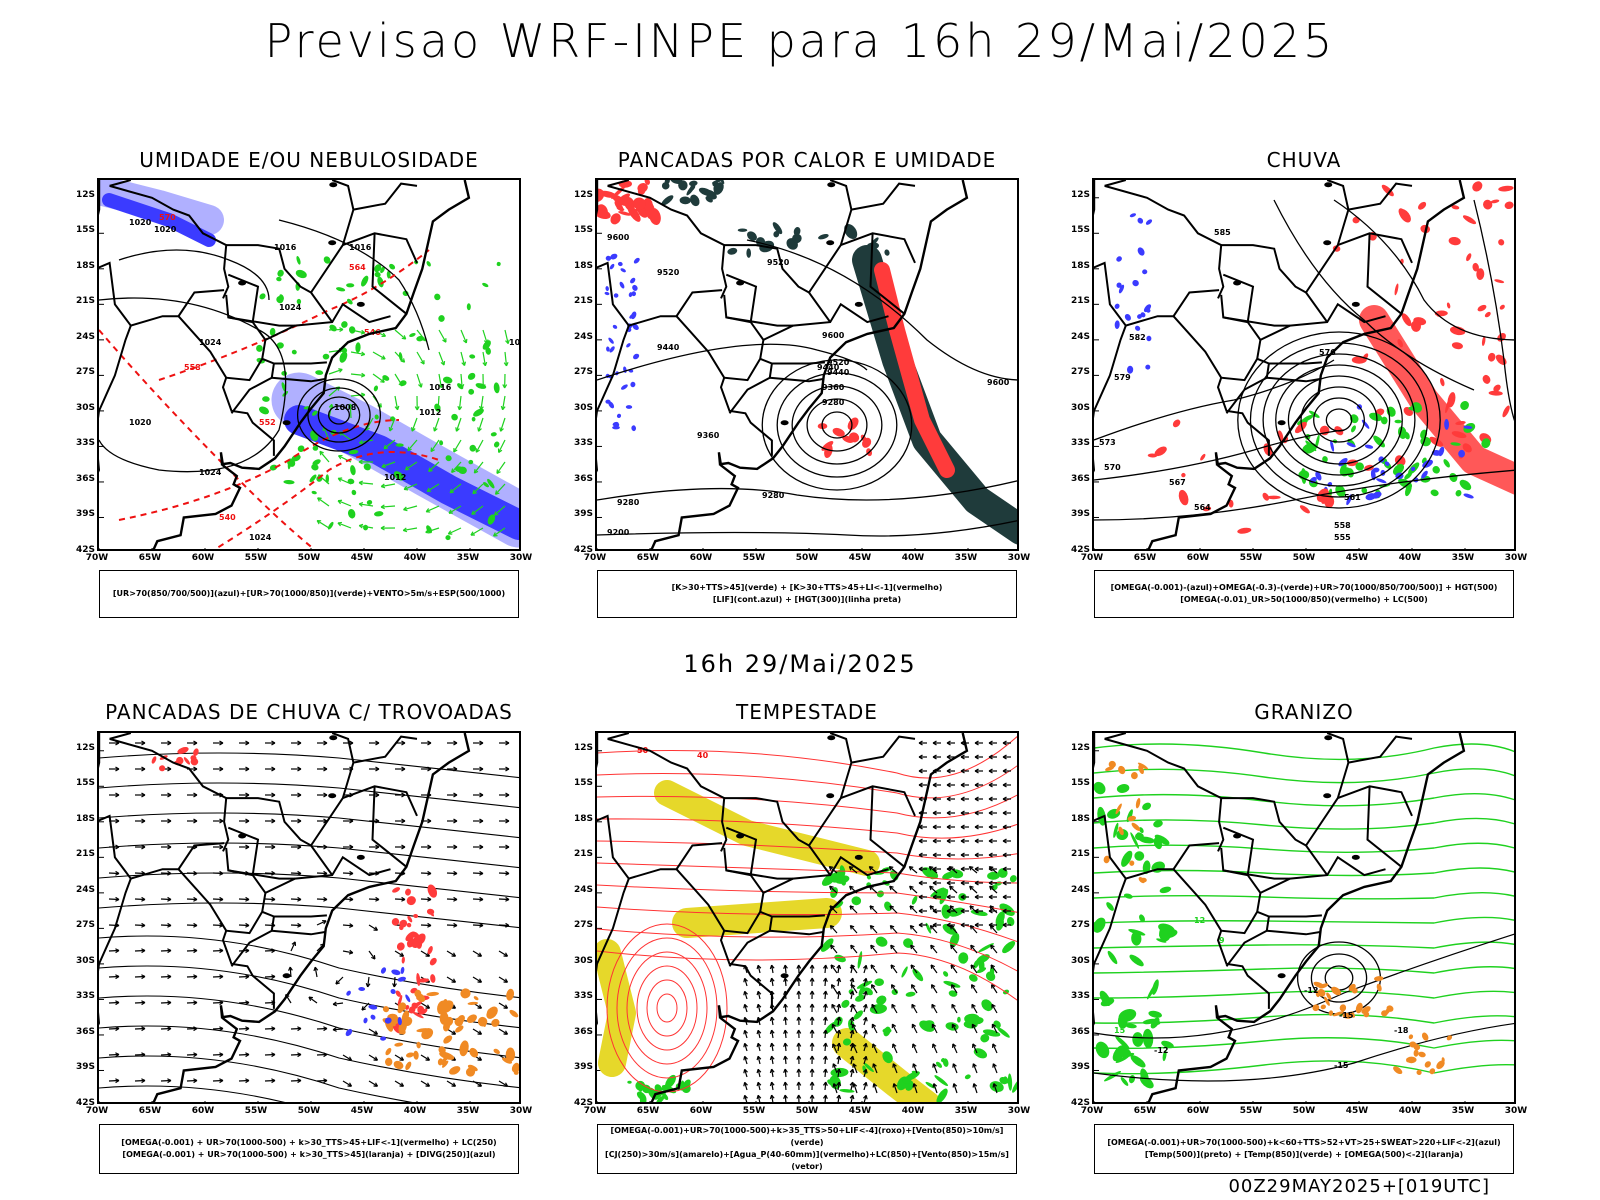 Image resolution: width=1600 pixels, height=1200 pixels. What do you see at coordinates (450, 1032) in the screenshot?
I see `thunder-orange` at bounding box center [450, 1032].